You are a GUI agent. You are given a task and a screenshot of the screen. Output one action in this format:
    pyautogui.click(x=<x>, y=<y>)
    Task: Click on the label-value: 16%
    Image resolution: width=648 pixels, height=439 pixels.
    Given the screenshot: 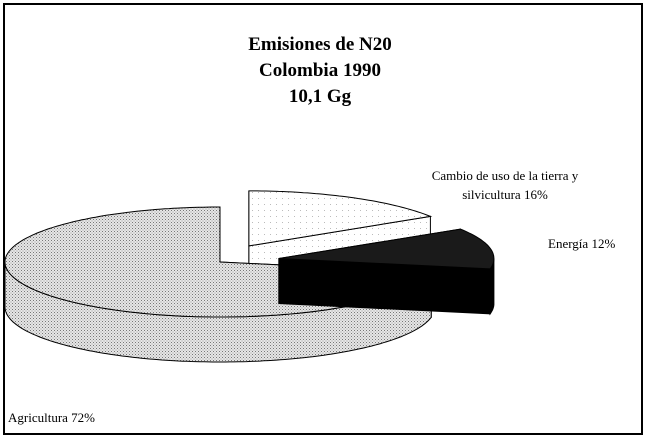 What is the action you would take?
    pyautogui.click(x=535, y=194)
    